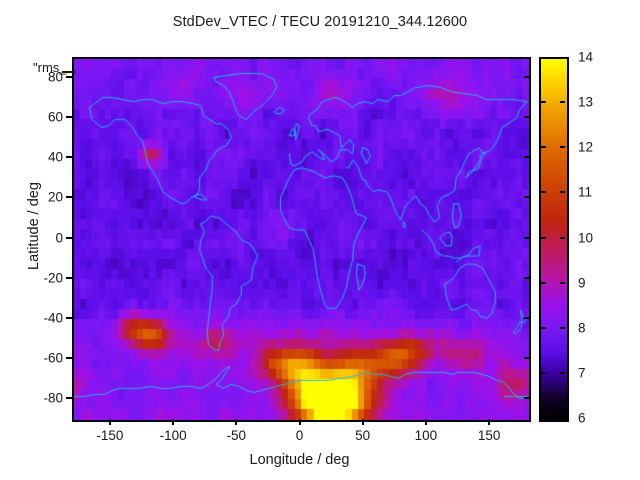  What do you see at coordinates (586, 57) in the screenshot?
I see `colorbar-tick-label-8: 14` at bounding box center [586, 57].